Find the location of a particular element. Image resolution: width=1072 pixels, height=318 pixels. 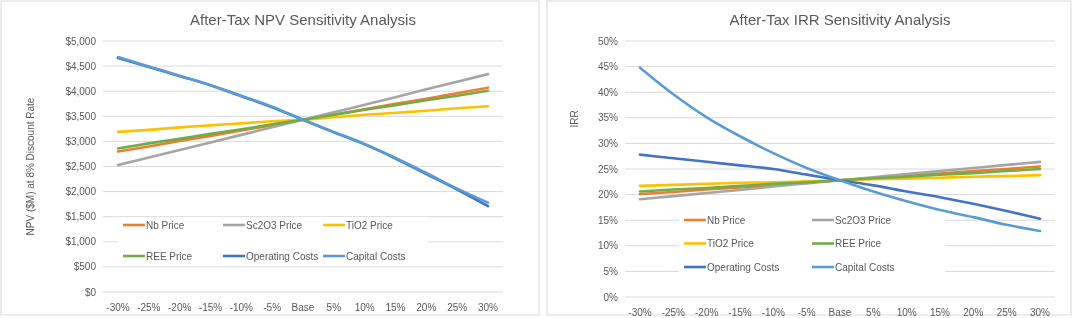

y-tick-label: 10% is located at coordinates (608, 246).